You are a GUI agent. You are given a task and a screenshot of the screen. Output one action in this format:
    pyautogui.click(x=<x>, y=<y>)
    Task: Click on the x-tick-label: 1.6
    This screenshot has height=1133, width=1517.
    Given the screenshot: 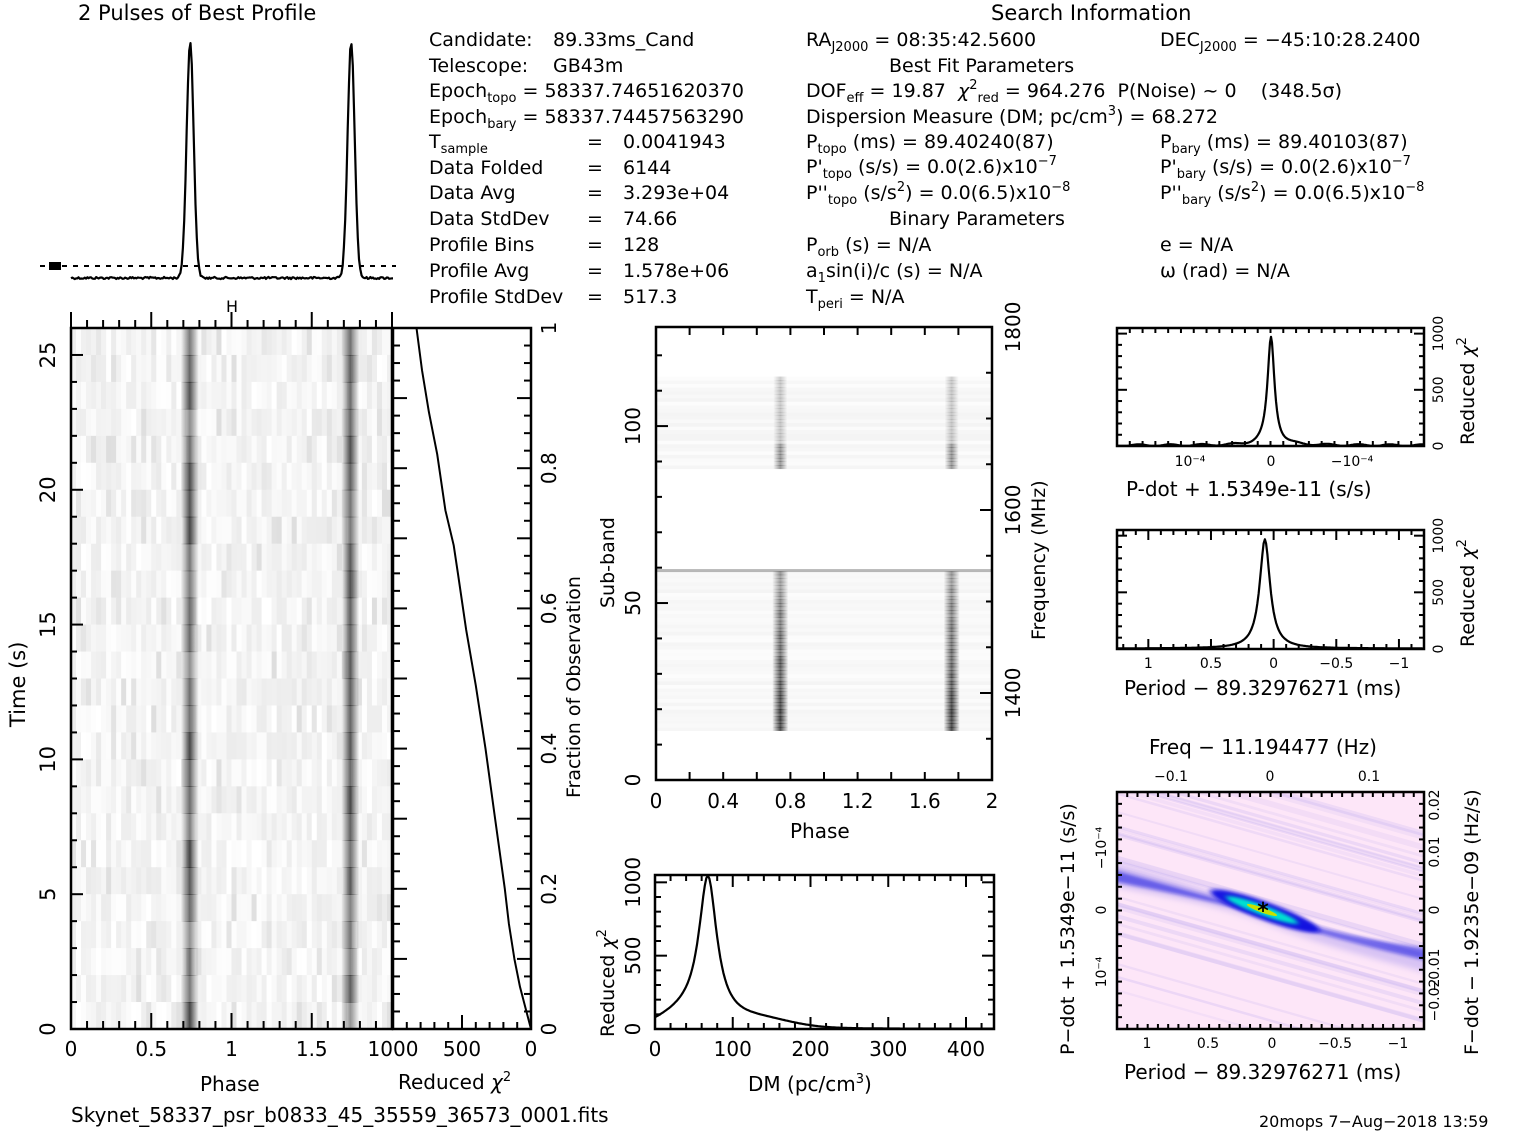 What is the action you would take?
    pyautogui.click(x=925, y=801)
    